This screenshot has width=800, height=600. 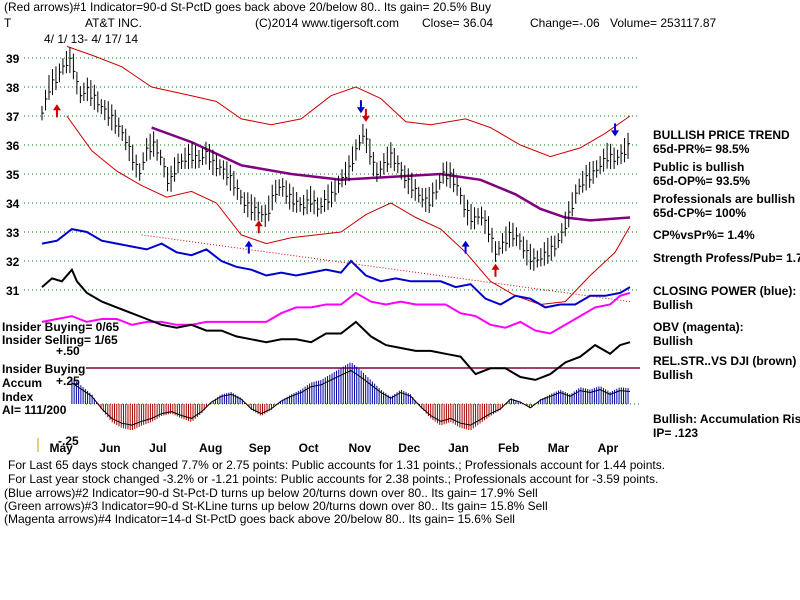 I want to click on month-axis-labels: May Jun Jul Aug Sep Oct Nov Dec Jan Feb Mar Apr, so click(x=333, y=448).